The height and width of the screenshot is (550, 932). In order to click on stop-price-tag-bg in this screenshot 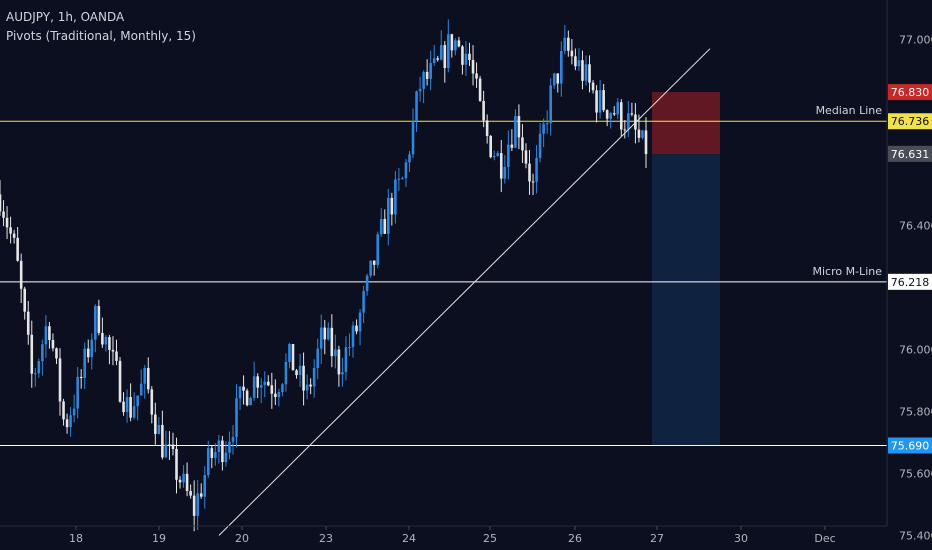, I will do `click(910, 92)`.